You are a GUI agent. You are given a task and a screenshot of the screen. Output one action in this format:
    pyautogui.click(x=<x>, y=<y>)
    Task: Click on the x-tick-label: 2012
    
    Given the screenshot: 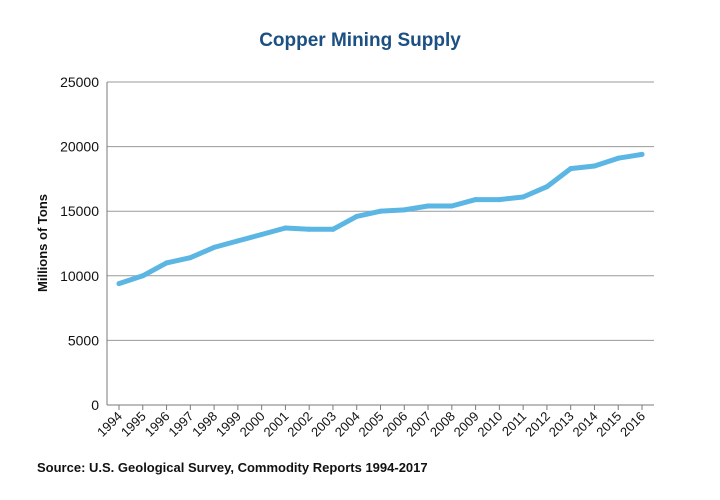 What is the action you would take?
    pyautogui.click(x=537, y=424)
    